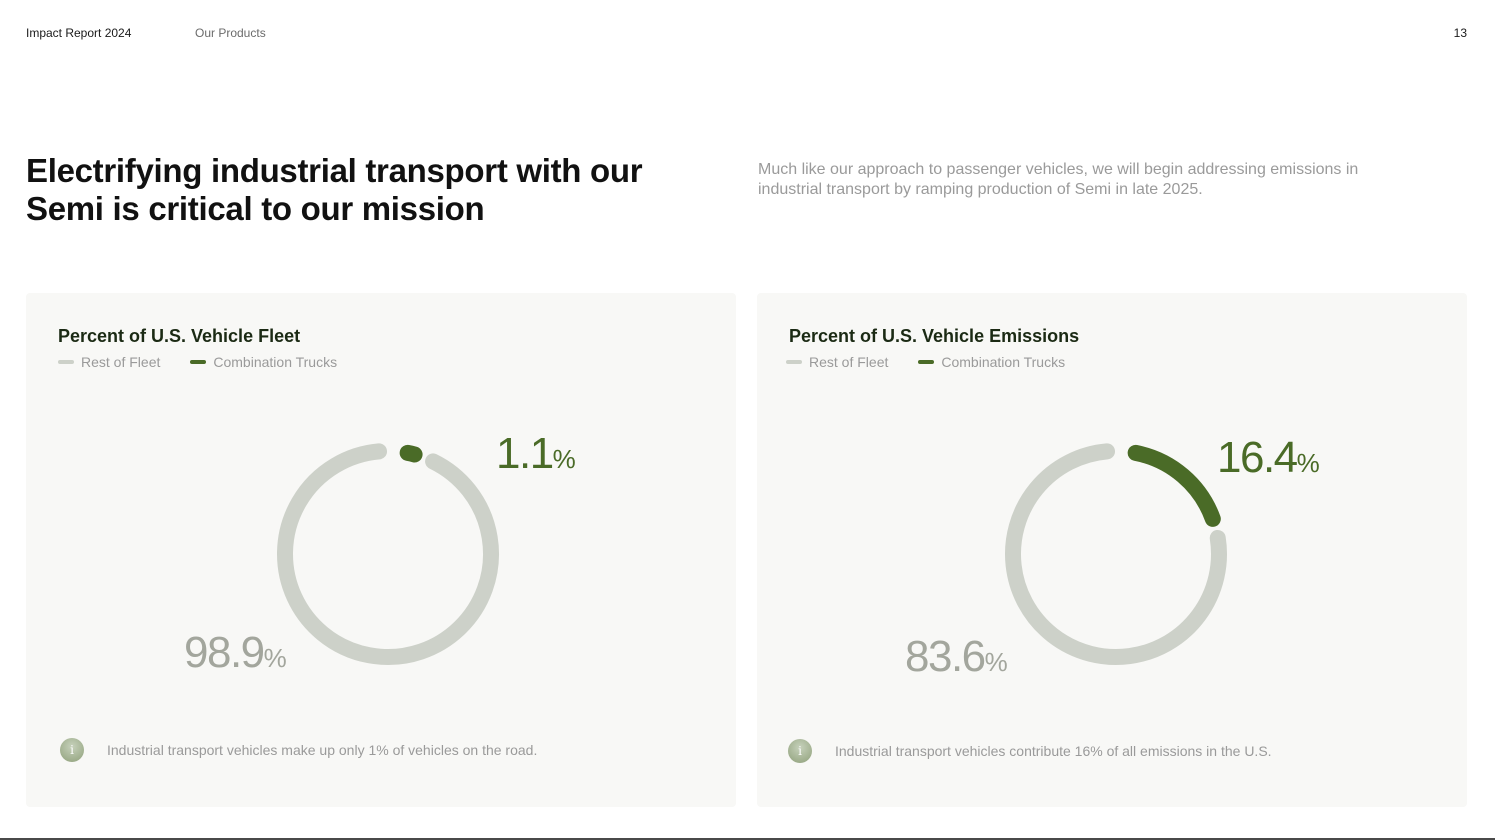 This screenshot has width=1495, height=840. I want to click on page-number: 13, so click(1460, 33).